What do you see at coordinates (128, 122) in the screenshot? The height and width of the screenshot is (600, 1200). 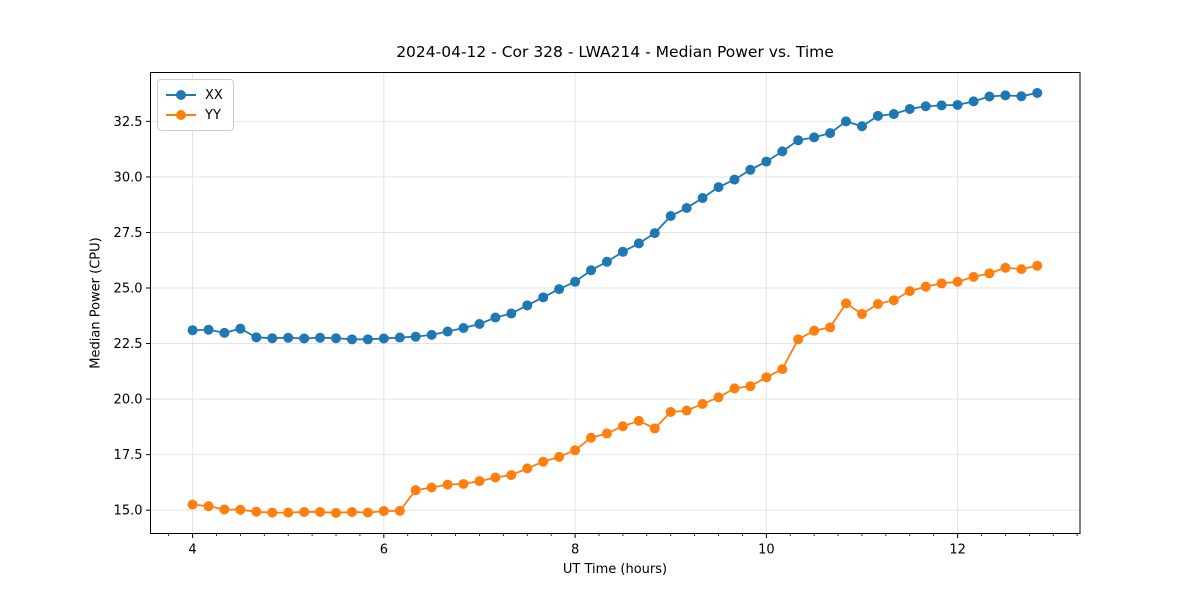 I see `y-tick-label: 32.5` at bounding box center [128, 122].